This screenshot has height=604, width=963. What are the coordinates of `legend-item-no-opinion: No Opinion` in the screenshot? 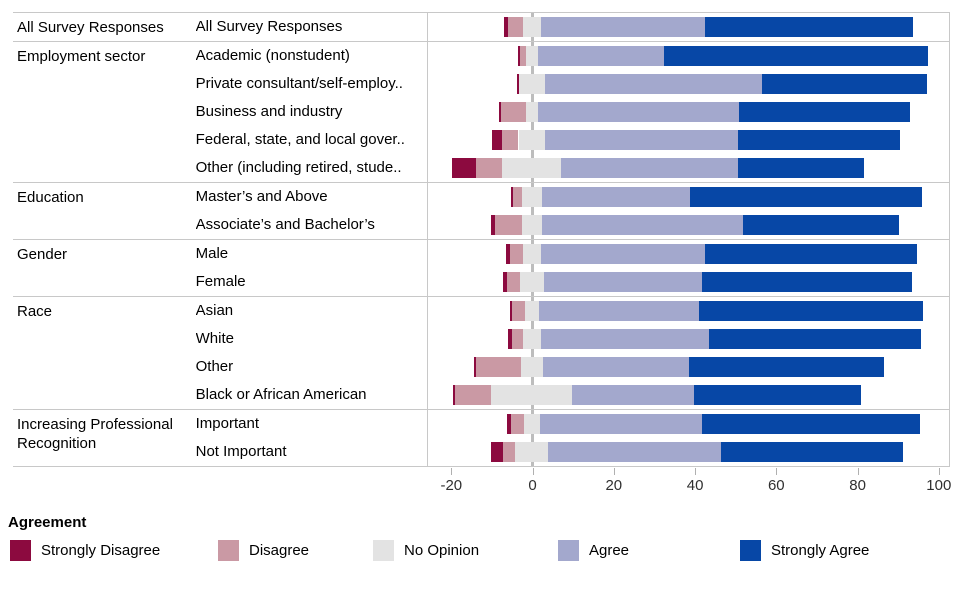 It's located at (426, 550).